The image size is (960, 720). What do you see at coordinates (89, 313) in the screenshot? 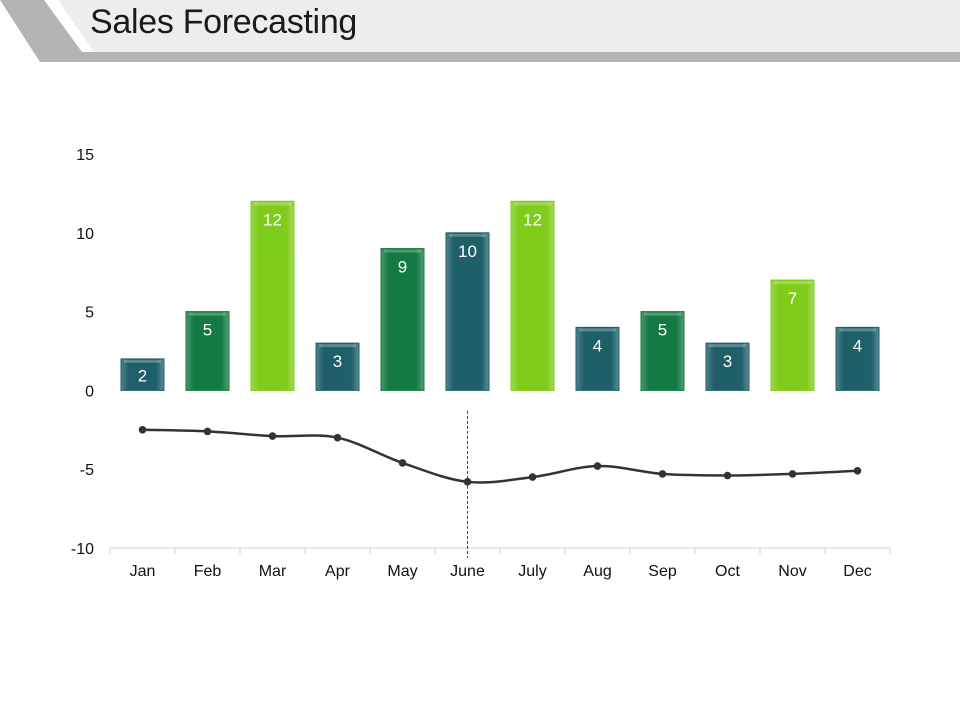
I see `y-tick-label: 5` at bounding box center [89, 313].